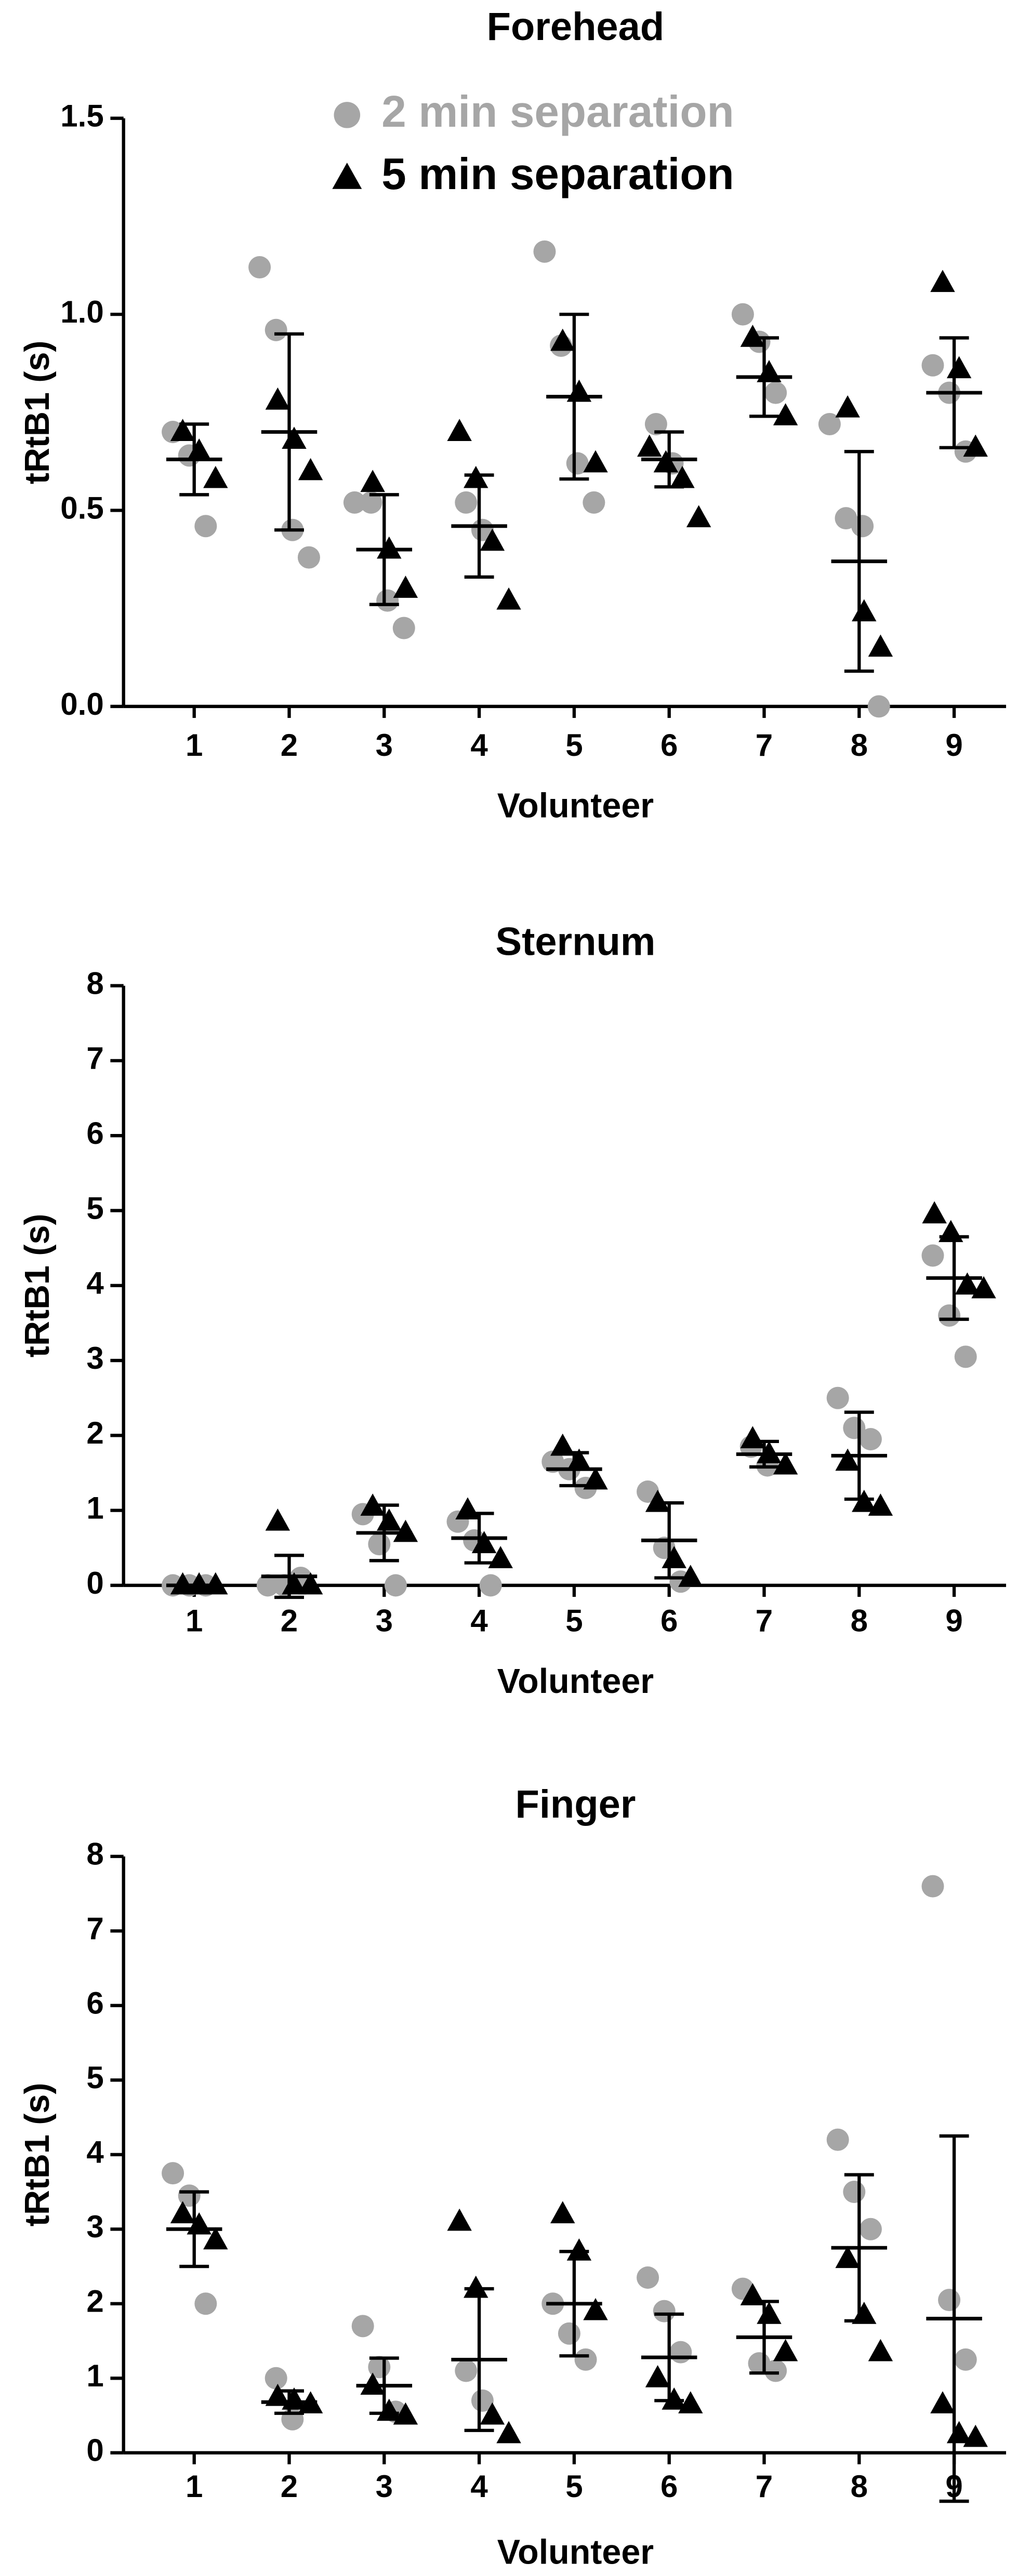 The image size is (1031, 2576). I want to click on y-tick-label: 1.5, so click(82, 116).